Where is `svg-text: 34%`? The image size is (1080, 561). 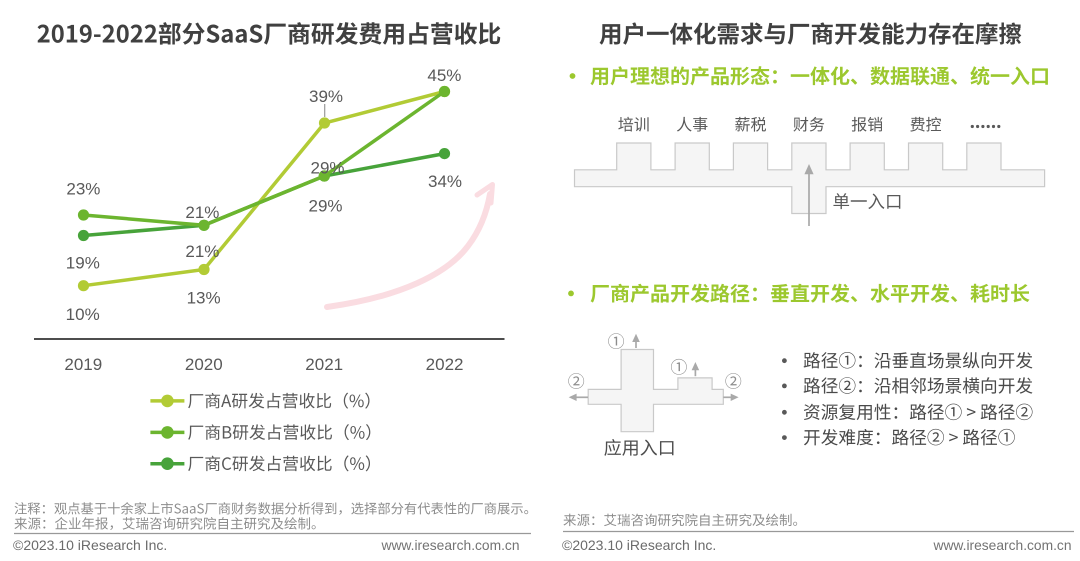 svg-text: 34% is located at coordinates (445, 181).